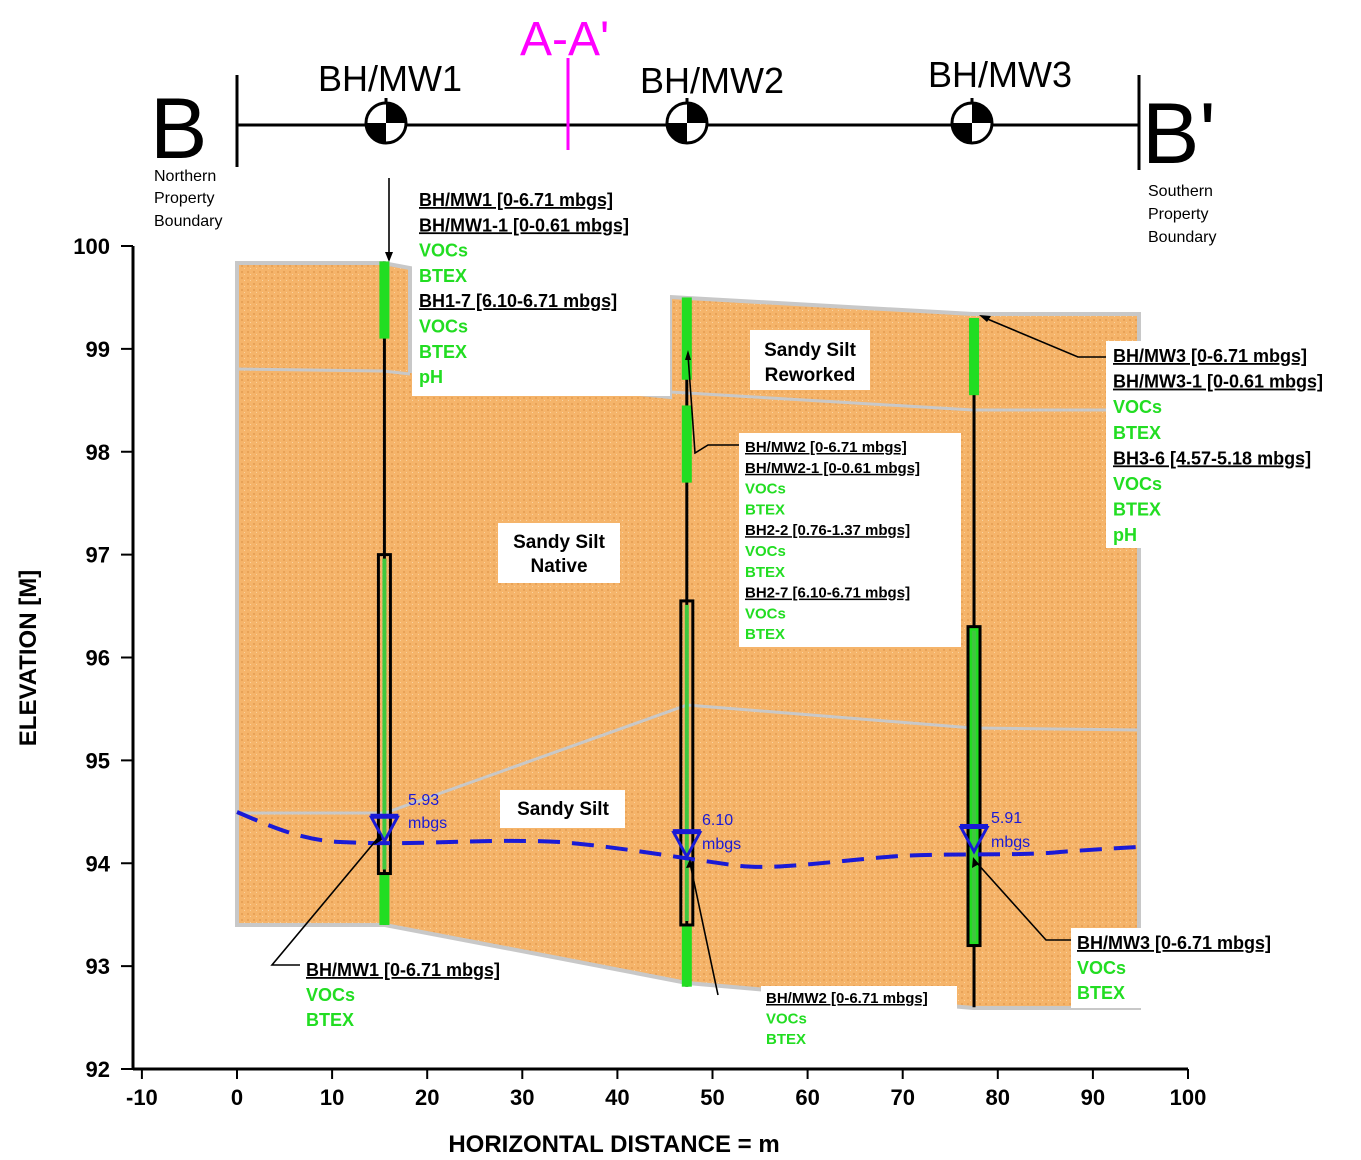 The width and height of the screenshot is (1361, 1160). What do you see at coordinates (427, 1097) in the screenshot?
I see `x-tick-label: 20` at bounding box center [427, 1097].